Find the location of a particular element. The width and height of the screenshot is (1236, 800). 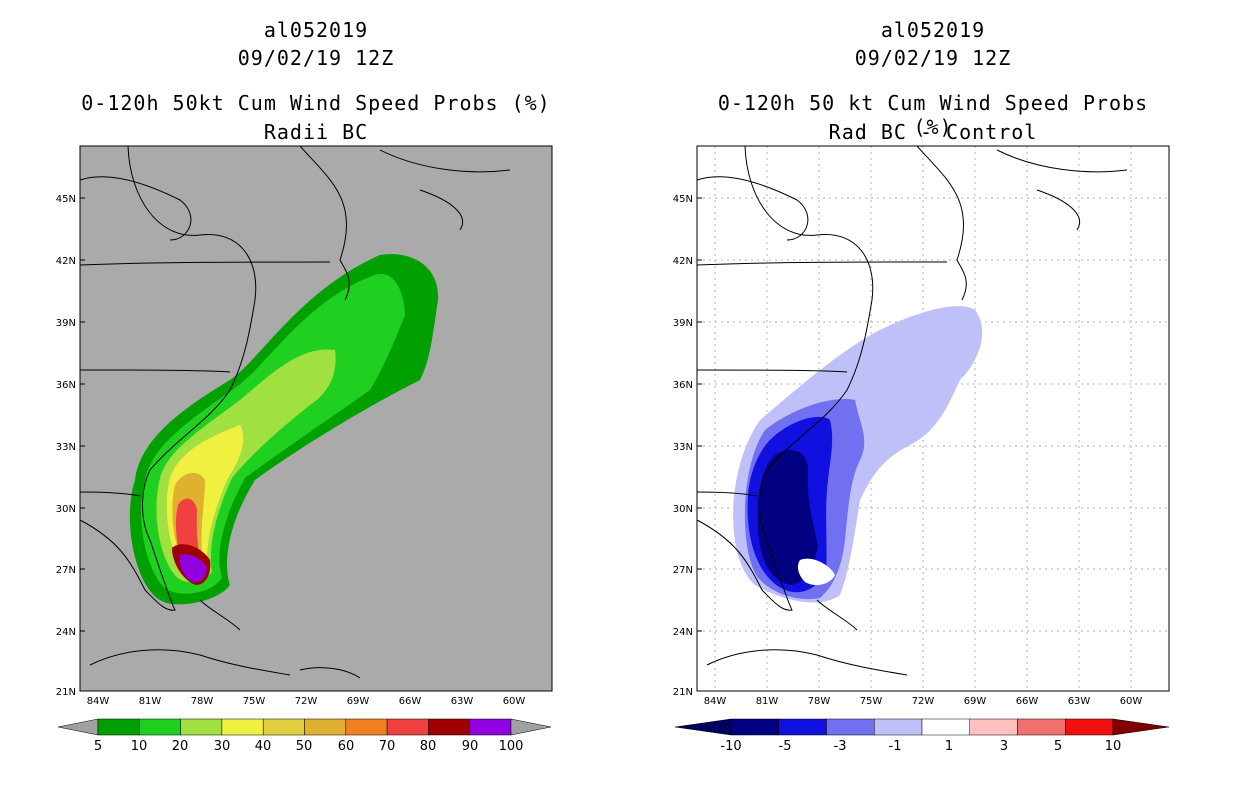

left-lon-labels: 84W 81W 78W 75W 72W 69W 66W 63W 60W is located at coordinates (306, 701).